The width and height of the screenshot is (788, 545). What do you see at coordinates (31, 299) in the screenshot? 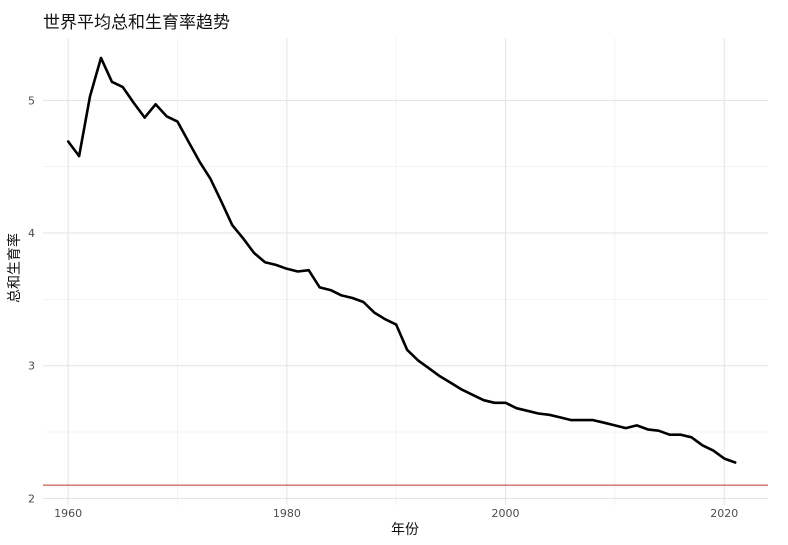
I see `y-tick-labels: 2 3 4 5` at bounding box center [31, 299].